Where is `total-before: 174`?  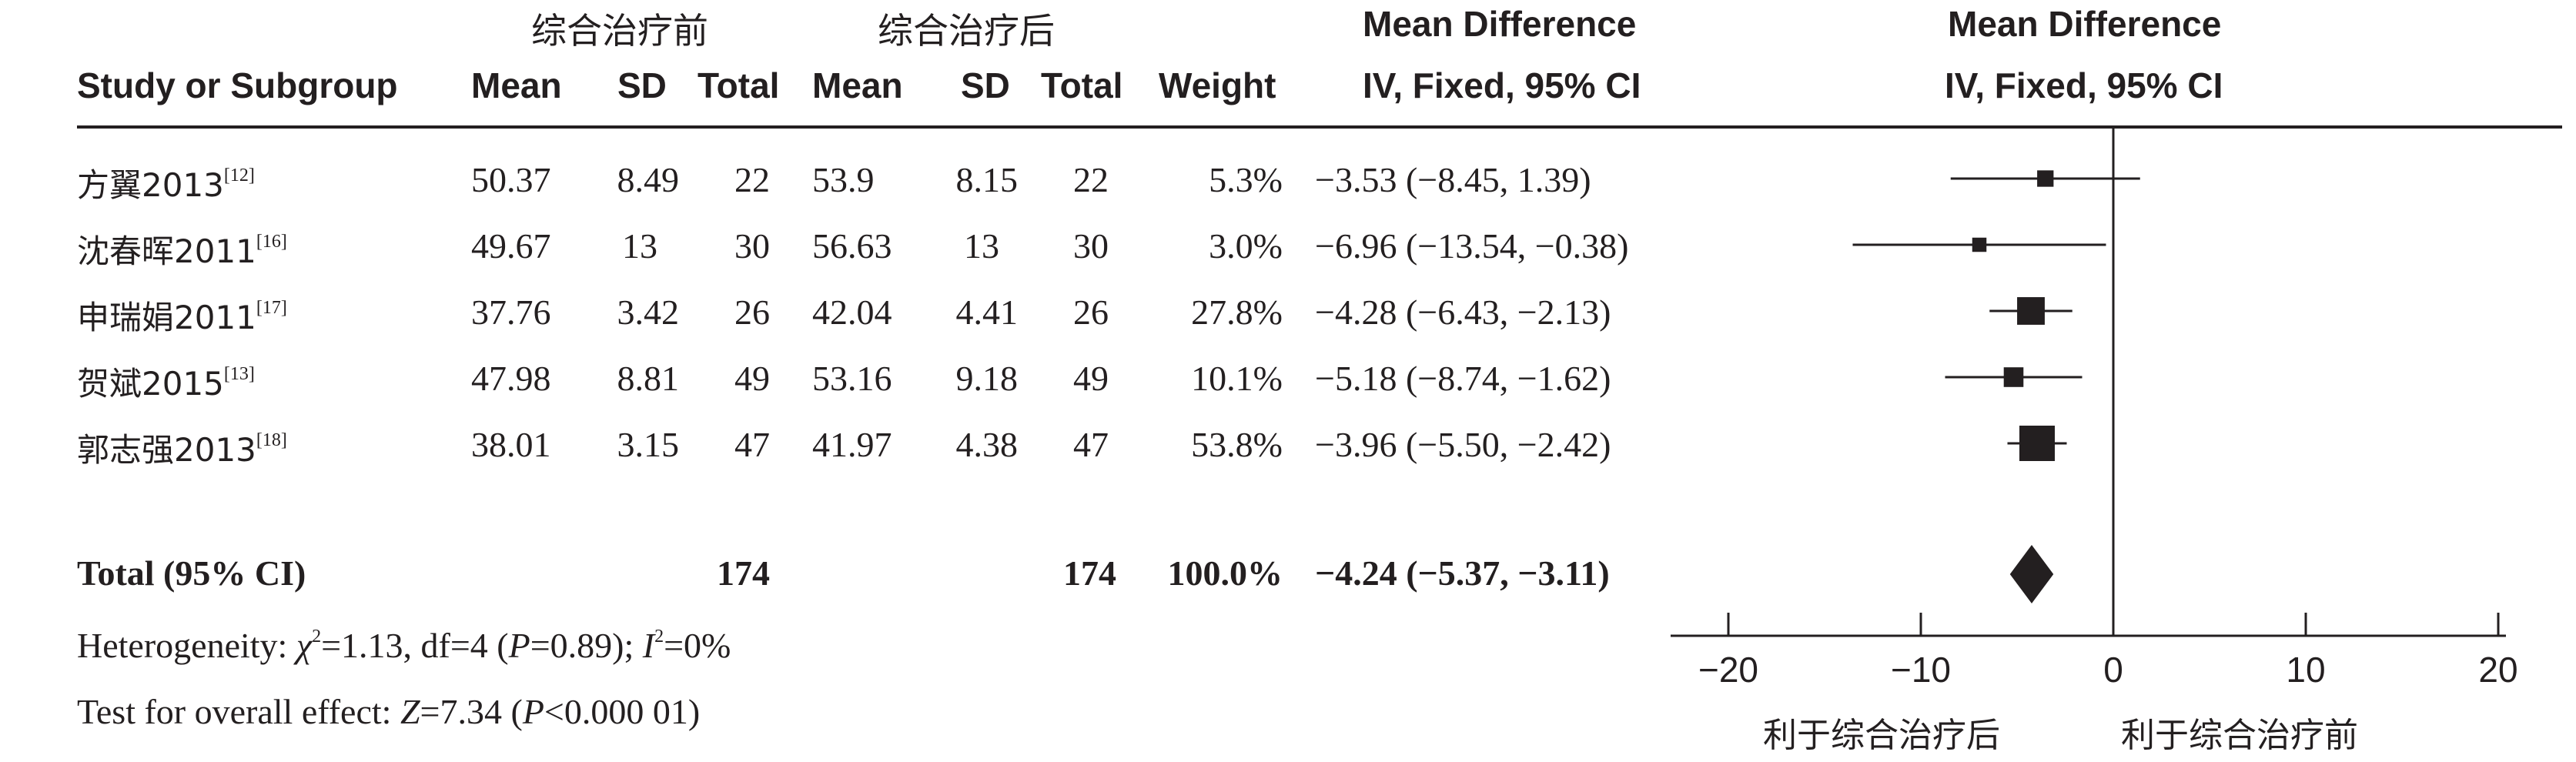
total-before: 174 is located at coordinates (743, 573).